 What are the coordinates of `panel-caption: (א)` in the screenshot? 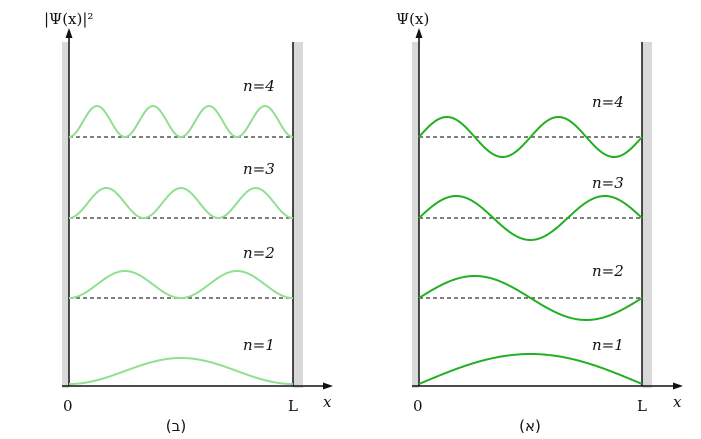 It's located at (530, 426).